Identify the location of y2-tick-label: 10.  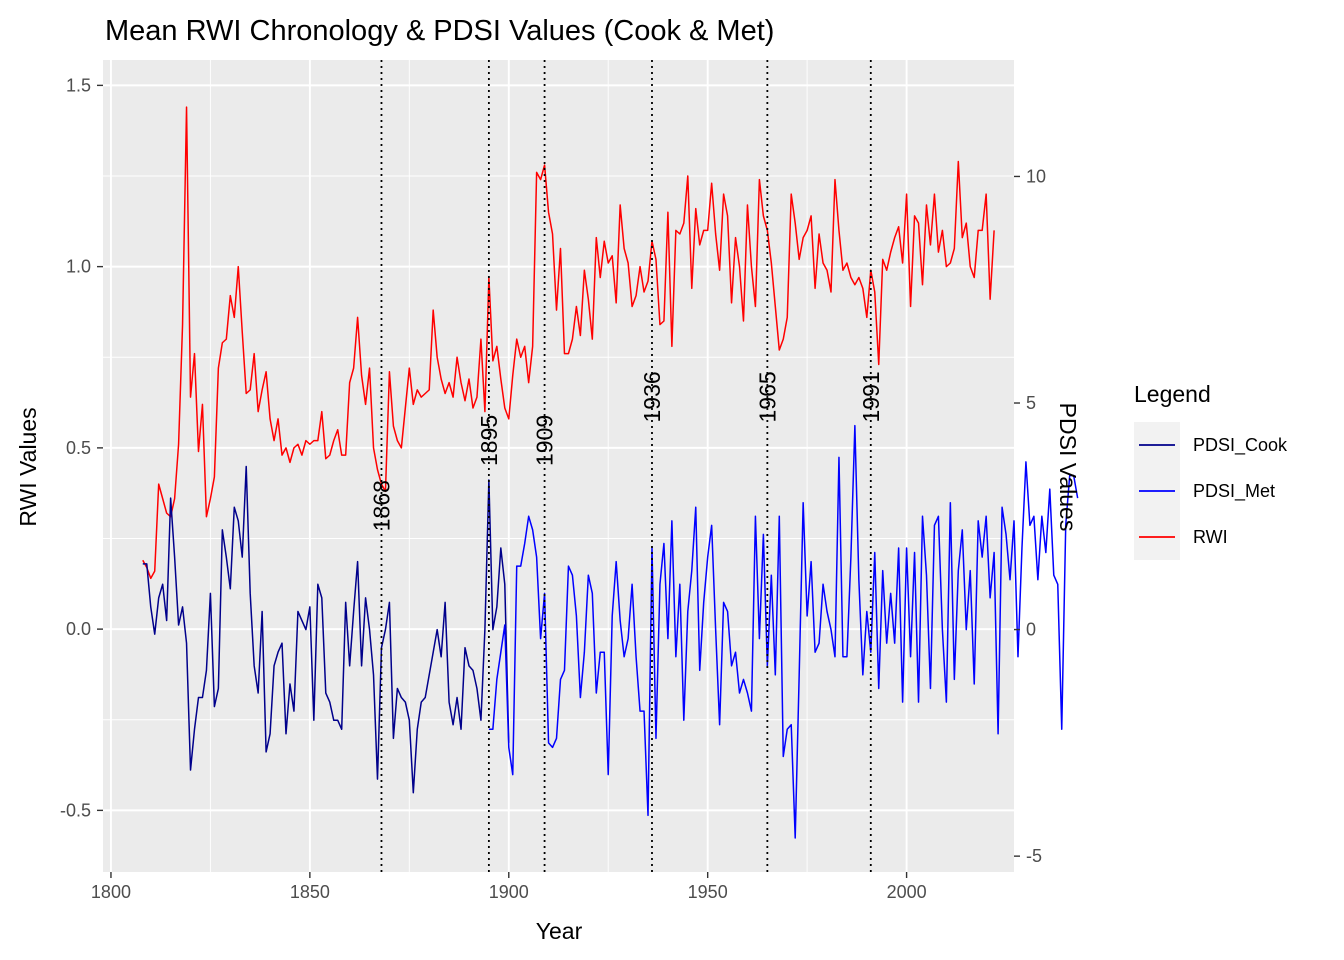
(1036, 176).